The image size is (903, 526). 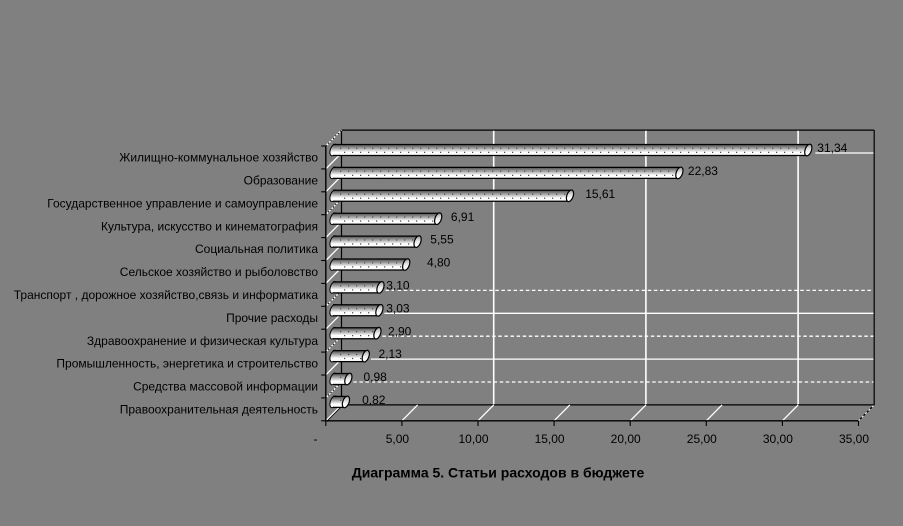 I want to click on svg-text: Образование, so click(x=281, y=181).